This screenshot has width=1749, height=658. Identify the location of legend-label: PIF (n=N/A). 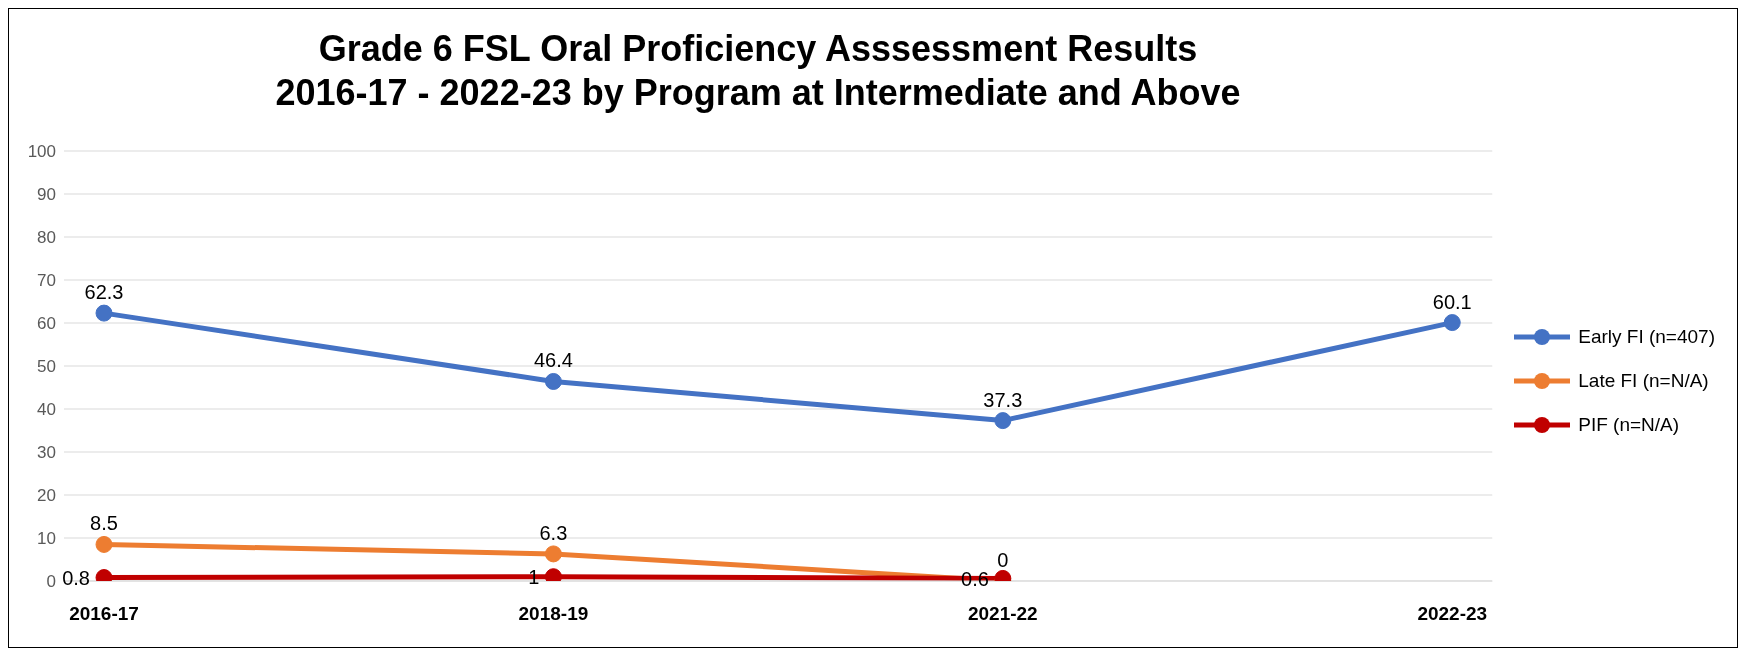
(1629, 425).